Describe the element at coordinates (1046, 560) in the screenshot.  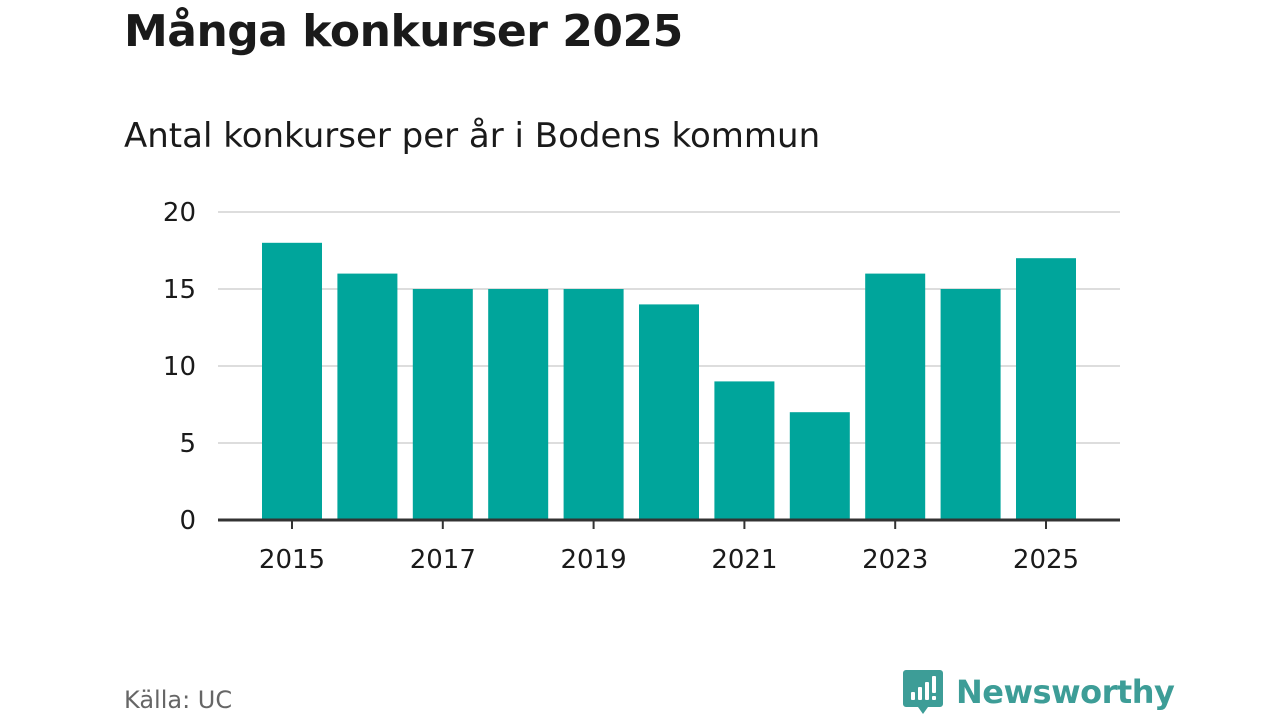
I see `x-tick-label: 2025` at that location.